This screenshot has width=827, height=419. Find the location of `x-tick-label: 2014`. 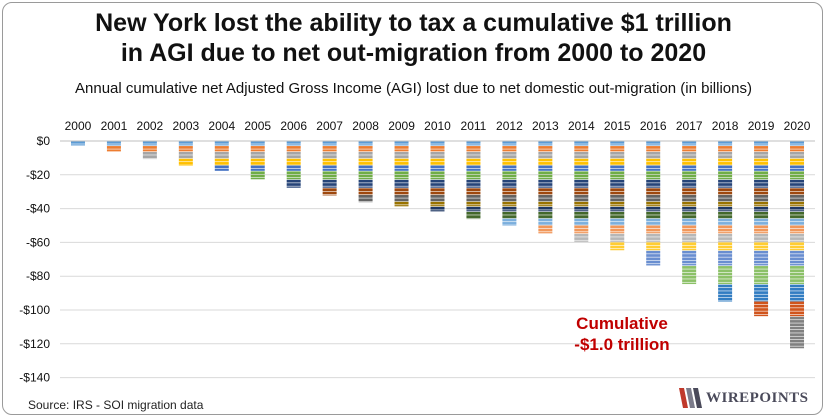

x-tick-label: 2014 is located at coordinates (581, 126).